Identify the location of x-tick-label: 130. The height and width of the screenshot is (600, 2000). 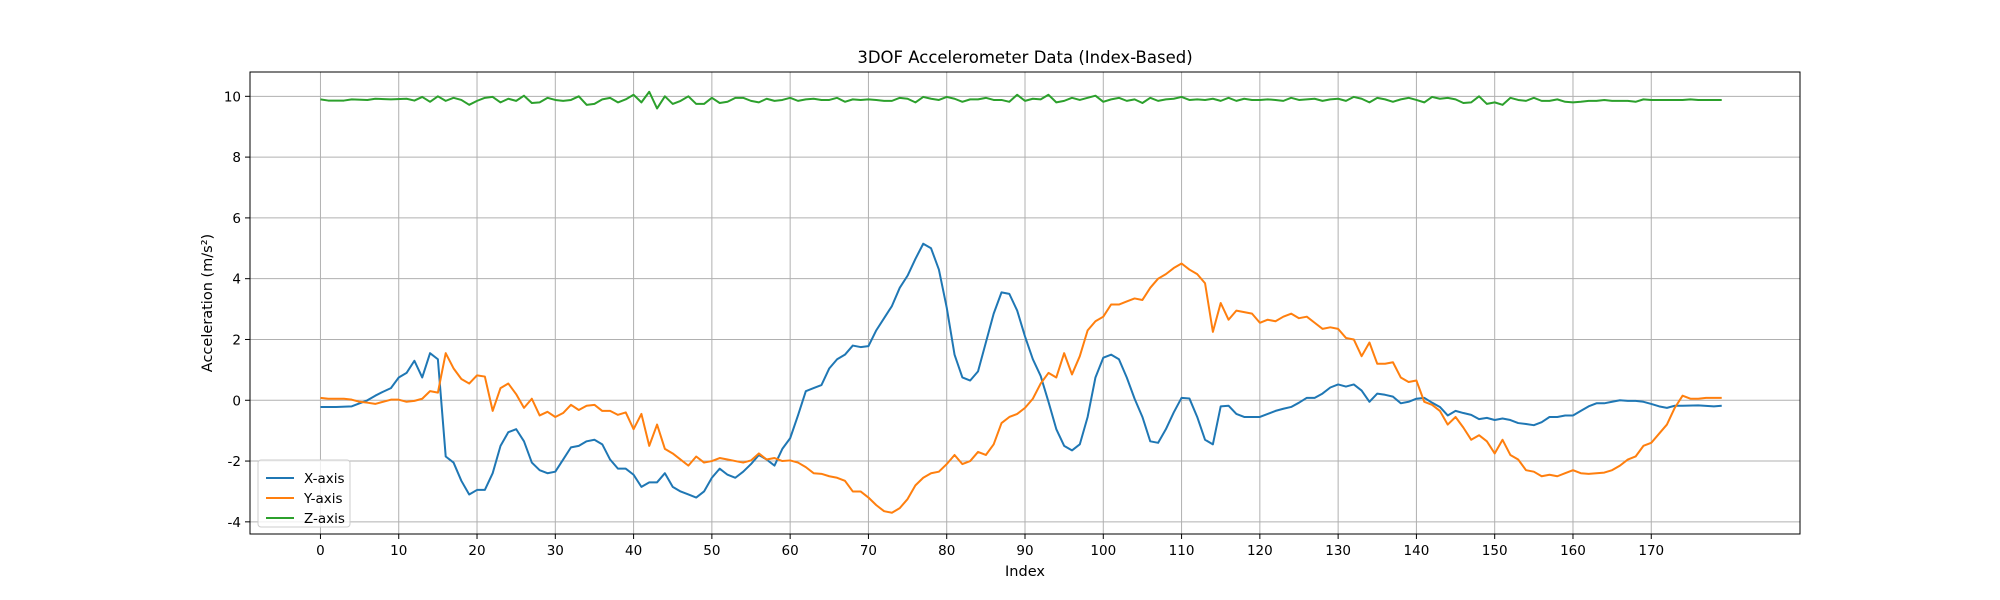
(1338, 551).